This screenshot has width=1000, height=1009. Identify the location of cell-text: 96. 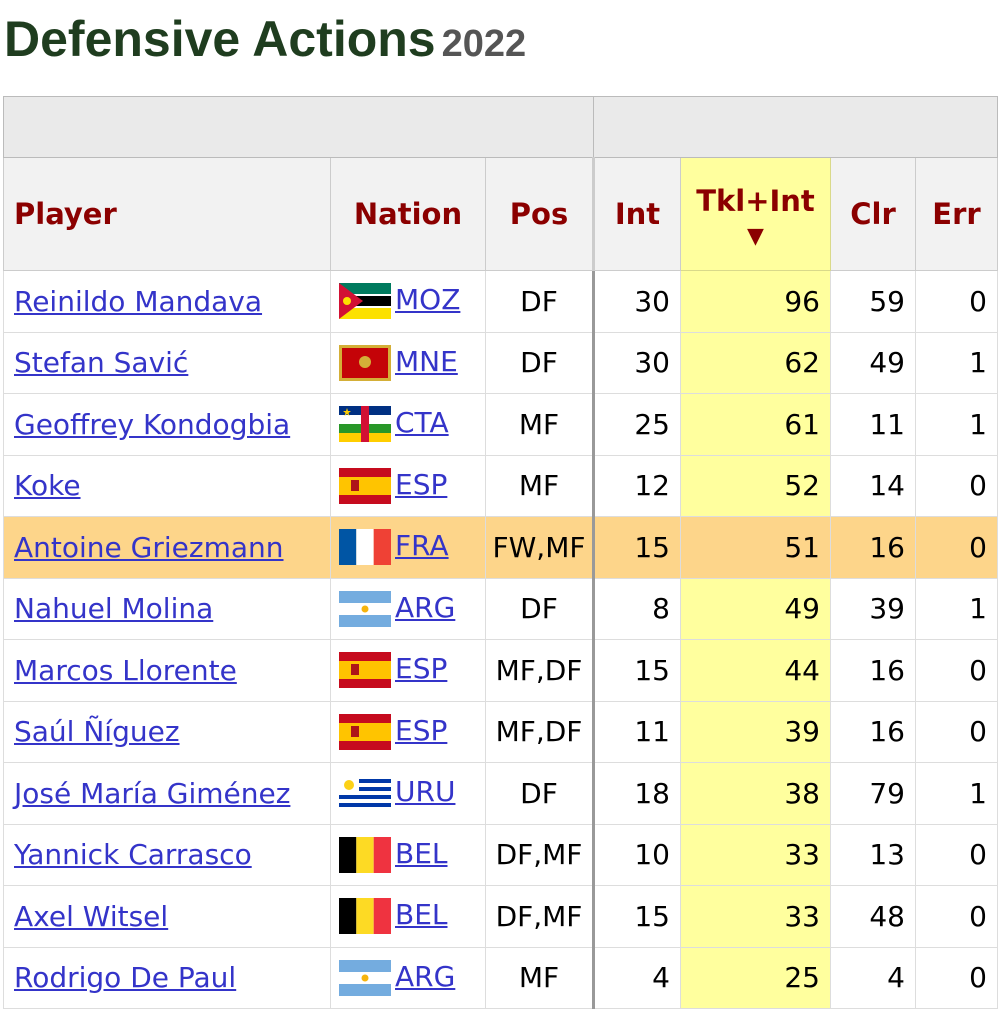
(802, 301).